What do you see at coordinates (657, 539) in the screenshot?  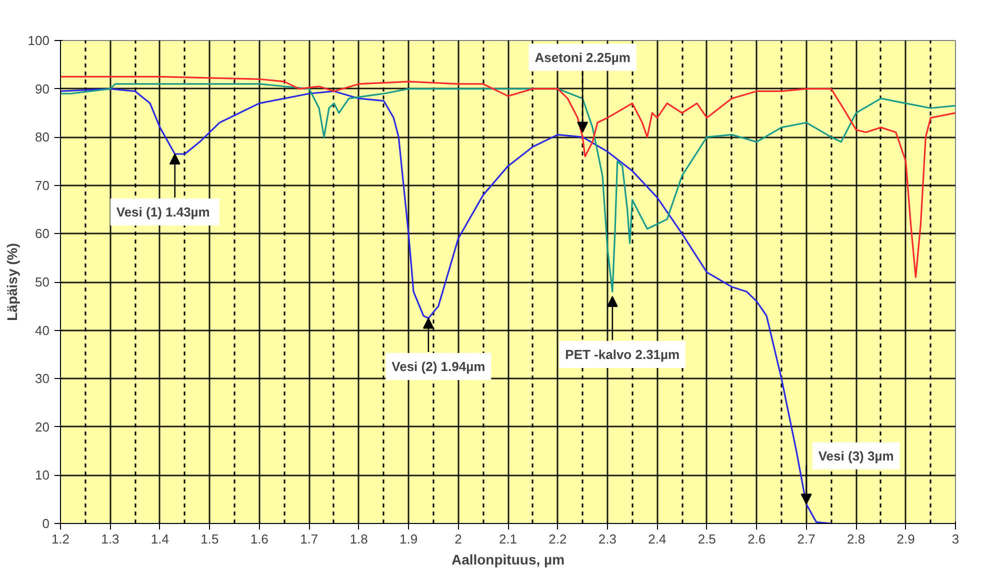 I see `x-tick-label: 2.4` at bounding box center [657, 539].